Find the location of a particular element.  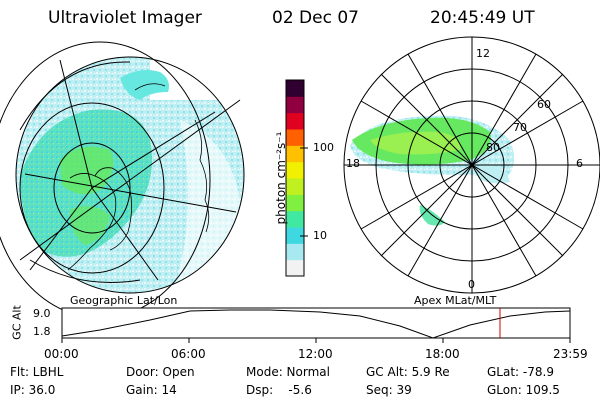

mlat-label-80: 80 is located at coordinates (493, 147).